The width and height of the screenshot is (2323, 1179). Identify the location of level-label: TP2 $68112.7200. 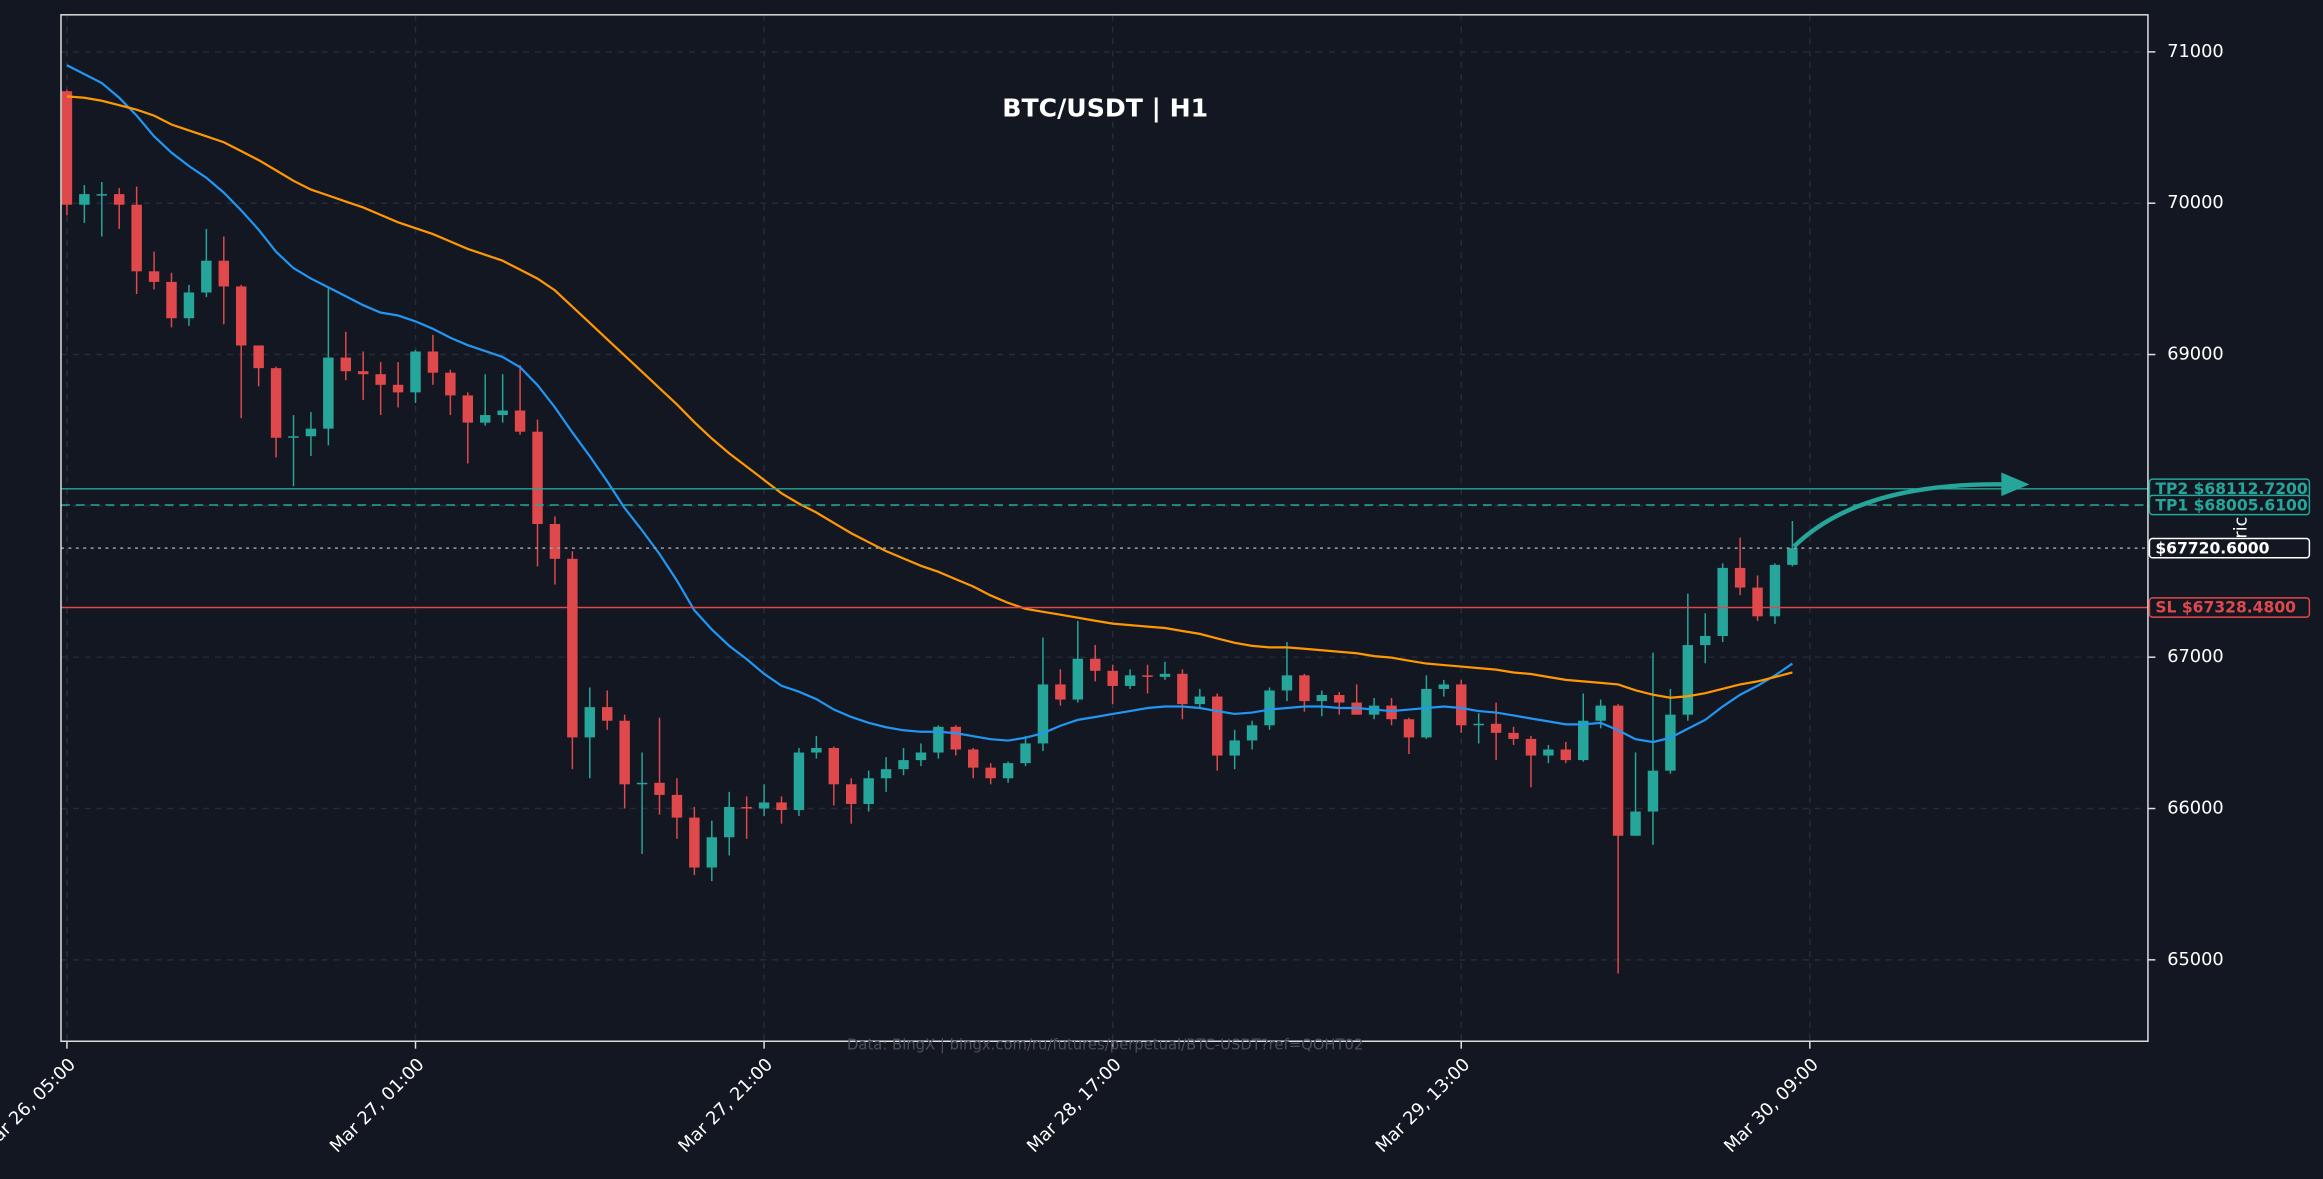
(2231, 489).